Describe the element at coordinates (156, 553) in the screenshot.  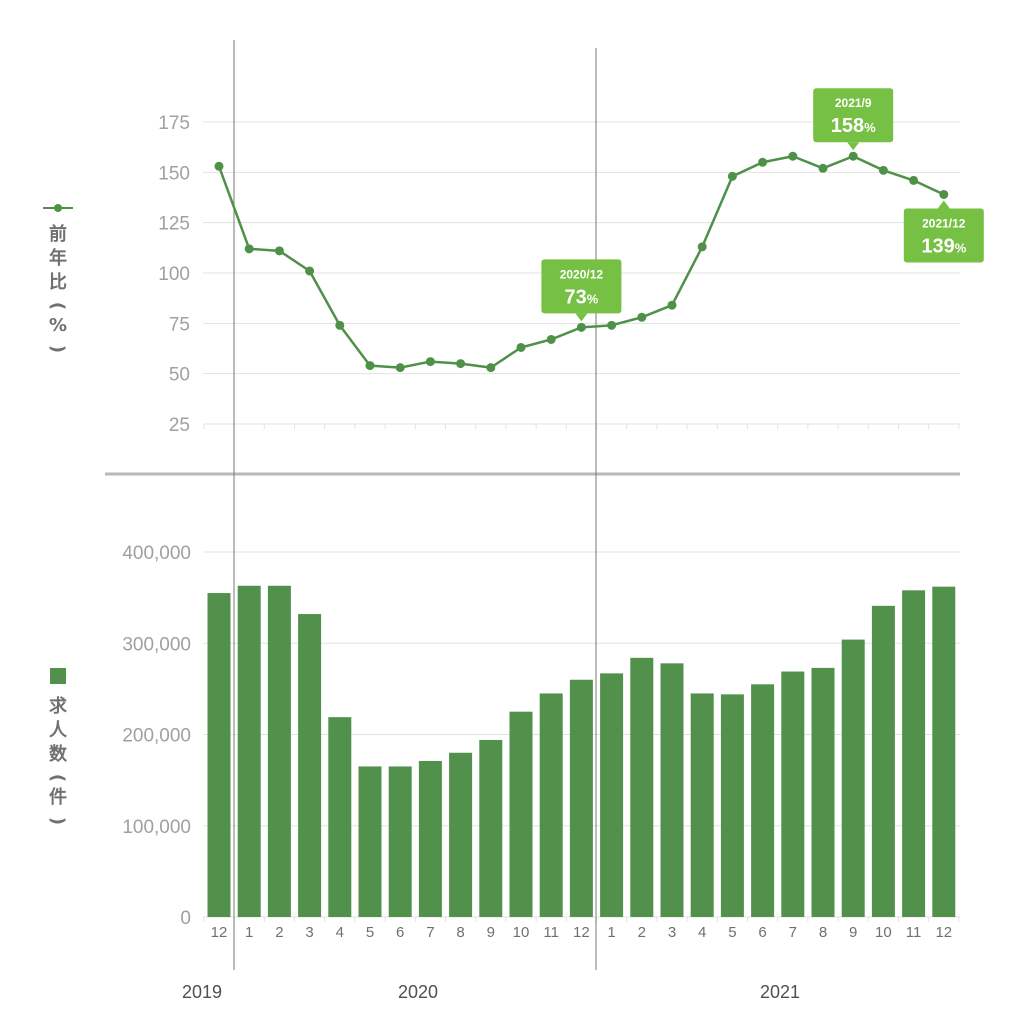
I see `bar-y-tick: 400,000` at that location.